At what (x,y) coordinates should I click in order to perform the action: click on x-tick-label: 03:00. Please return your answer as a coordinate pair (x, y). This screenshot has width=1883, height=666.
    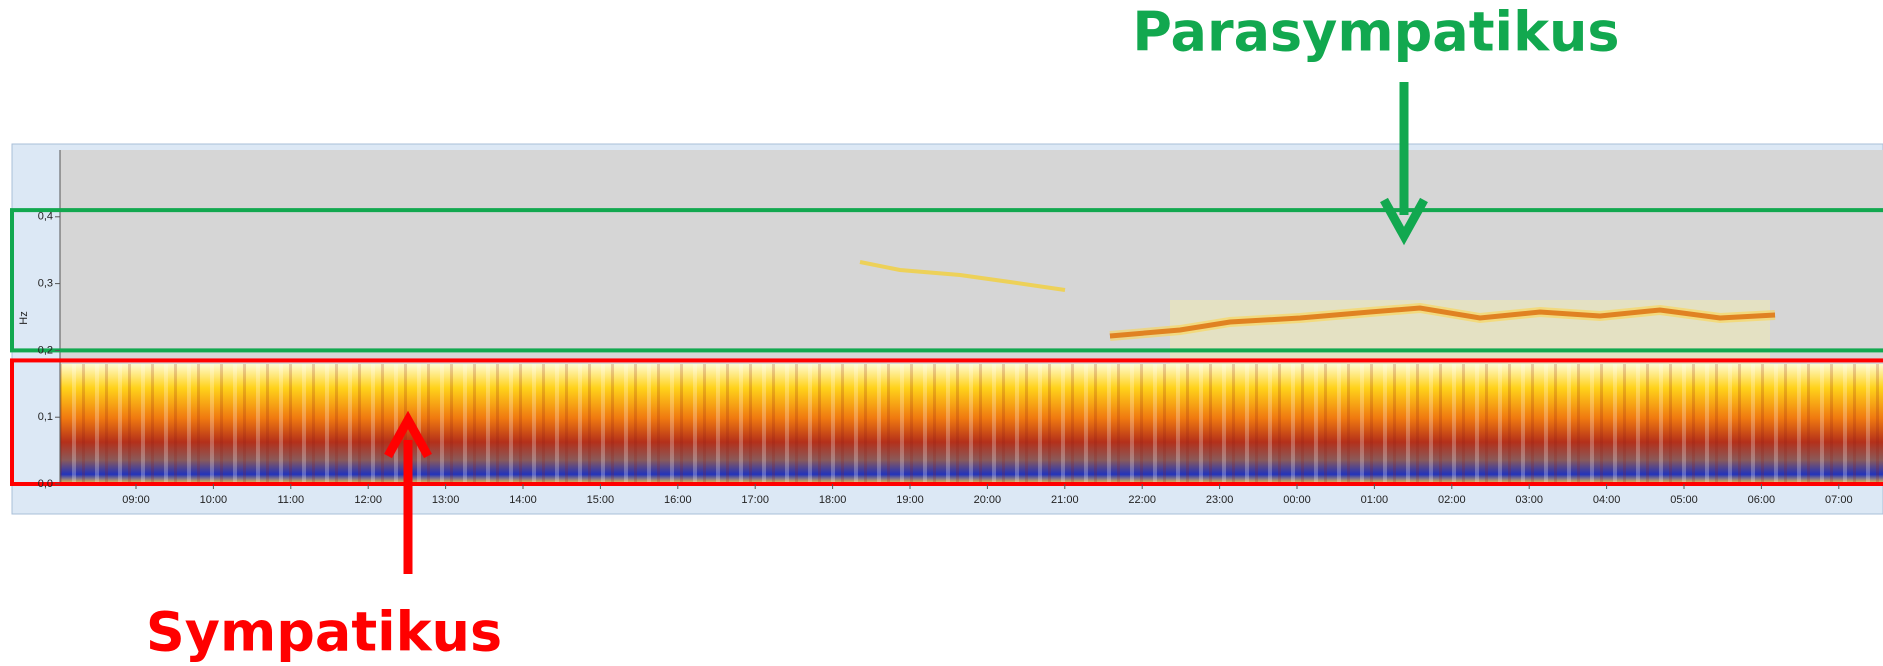
    Looking at the image, I should click on (1529, 500).